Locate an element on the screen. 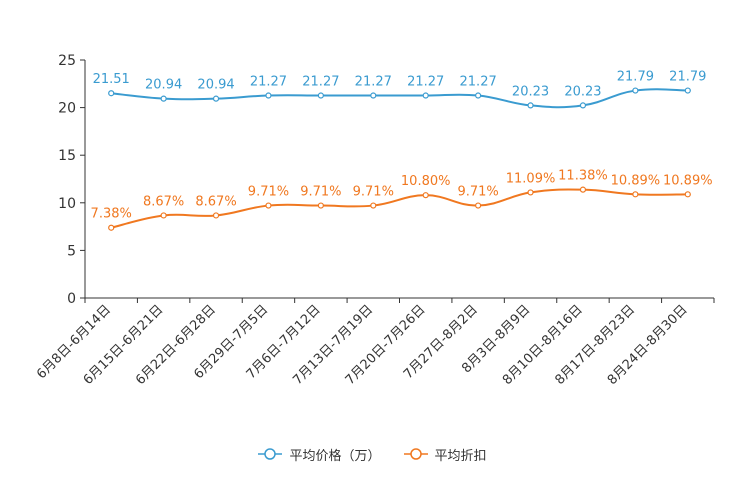 This screenshot has height=496, width=744. legend: 平均价格（万） 平均折扣 is located at coordinates (372, 454).